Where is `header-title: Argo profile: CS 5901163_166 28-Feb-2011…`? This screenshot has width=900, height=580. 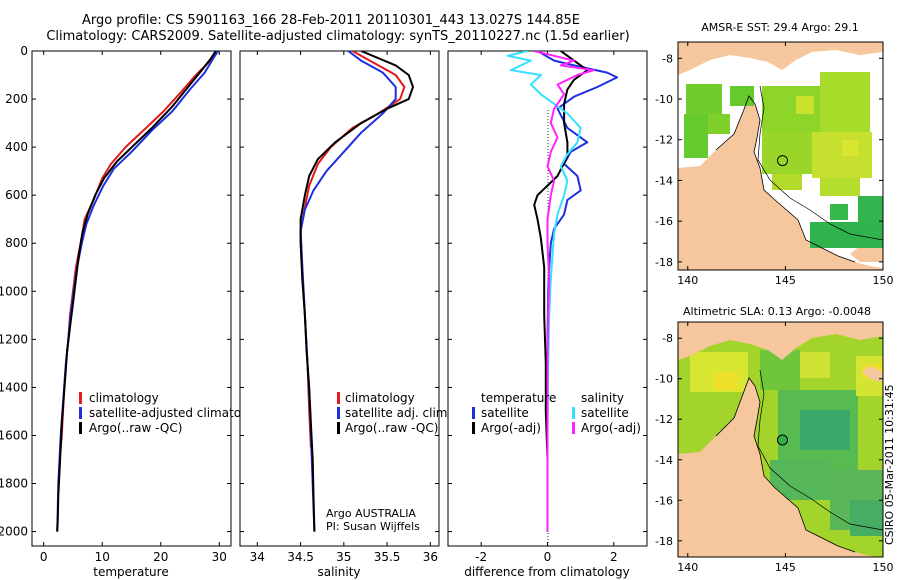 header-title: Argo profile: CS 5901163_166 28-Feb-2011… is located at coordinates (331, 20).